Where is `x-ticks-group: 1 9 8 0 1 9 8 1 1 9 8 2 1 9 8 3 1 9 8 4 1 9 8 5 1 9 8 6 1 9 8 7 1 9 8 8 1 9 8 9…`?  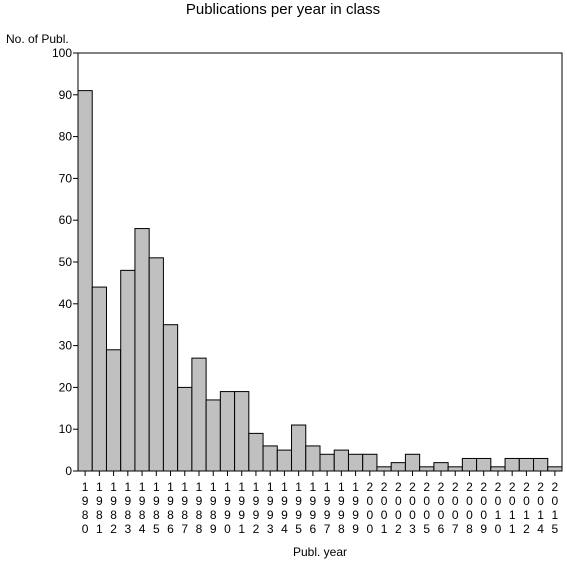 x-ticks-group: 1 9 8 0 1 9 8 1 1 9 8 2 1 9 8 3 1 9 8 4 1 9 8 5 1 9 8 6 1 9 8 7 1 9 8 8 1 9 8 9… is located at coordinates (320, 503).